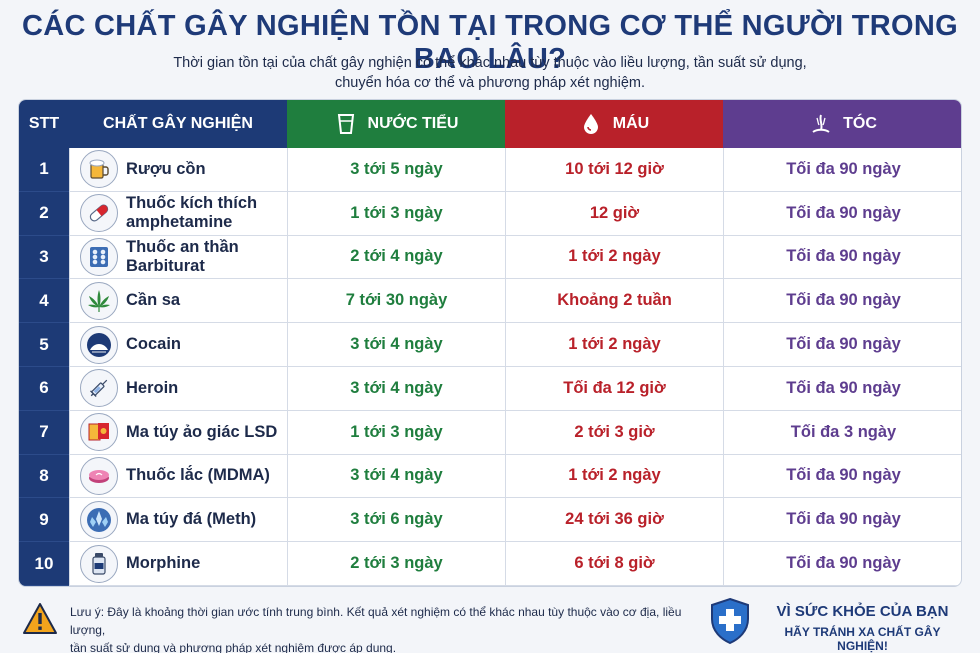  Describe the element at coordinates (179, 222) in the screenshot. I see `substance-name-line-2: amphetamine` at that location.